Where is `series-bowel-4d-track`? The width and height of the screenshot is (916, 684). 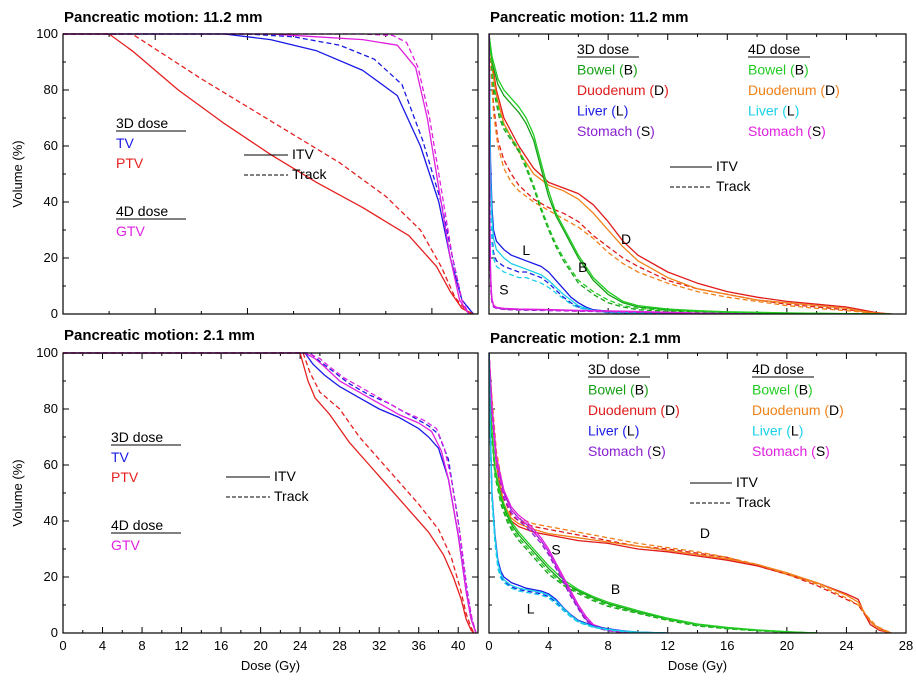 series-bowel-4d-track is located at coordinates (653, 492).